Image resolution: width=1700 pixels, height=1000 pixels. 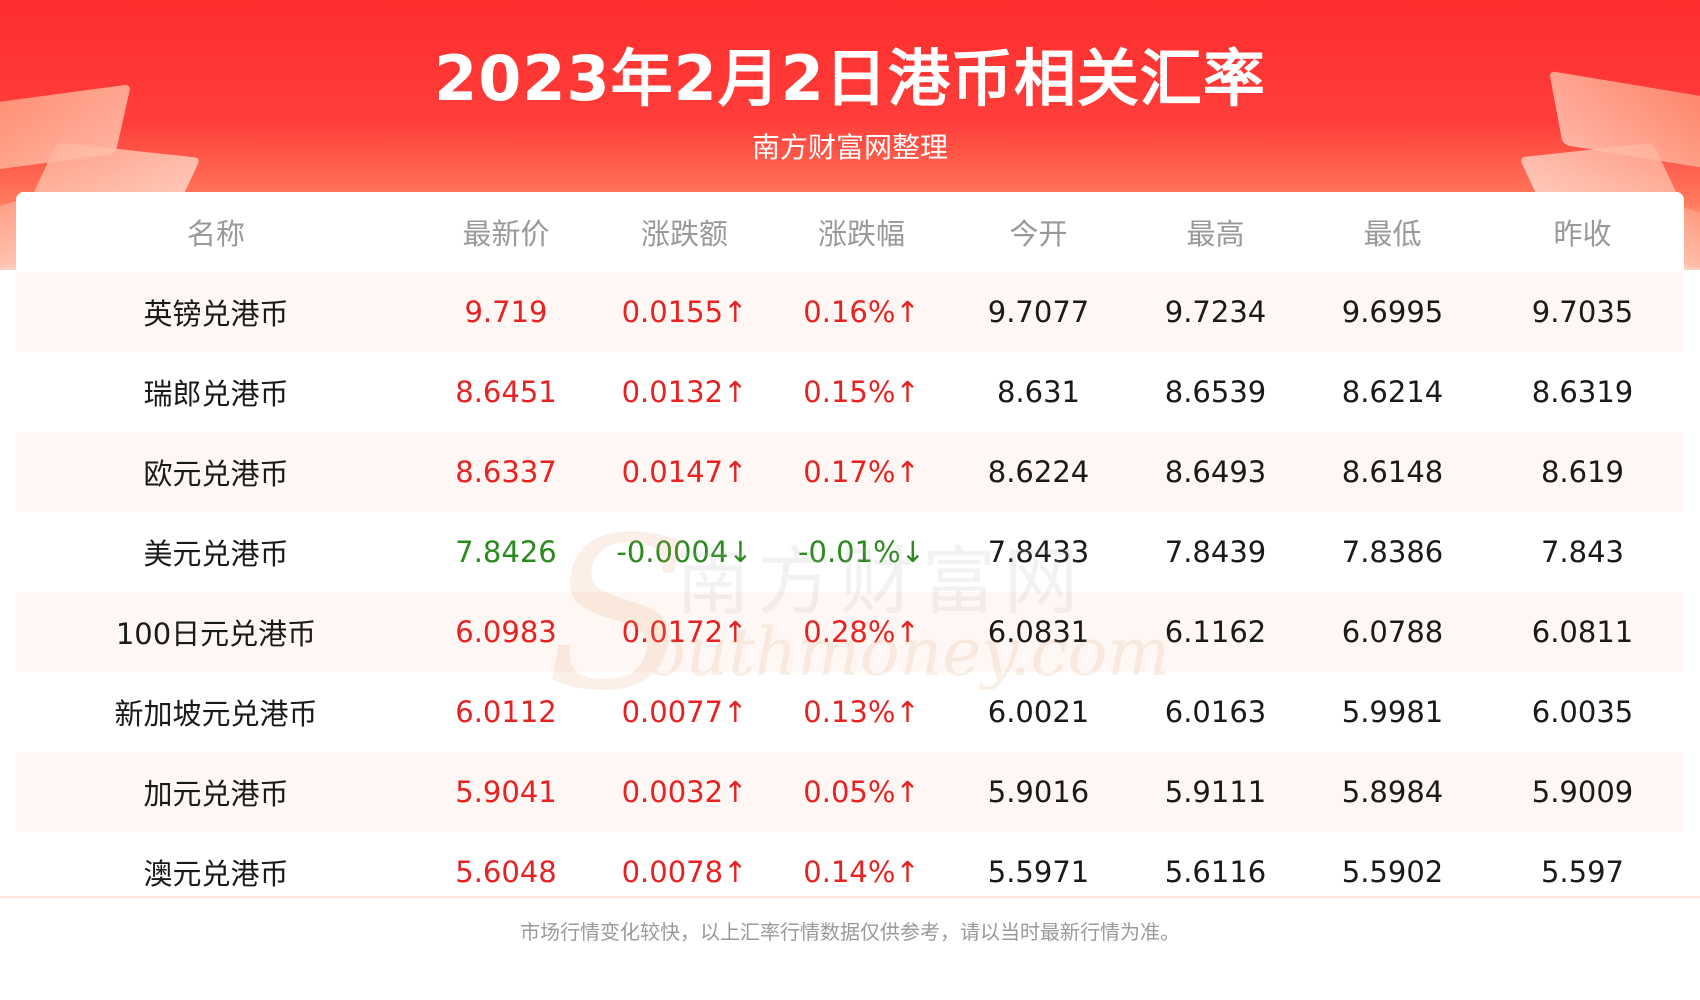 What do you see at coordinates (506, 632) in the screenshot?
I see `latest-price-cell: 6.0983` at bounding box center [506, 632].